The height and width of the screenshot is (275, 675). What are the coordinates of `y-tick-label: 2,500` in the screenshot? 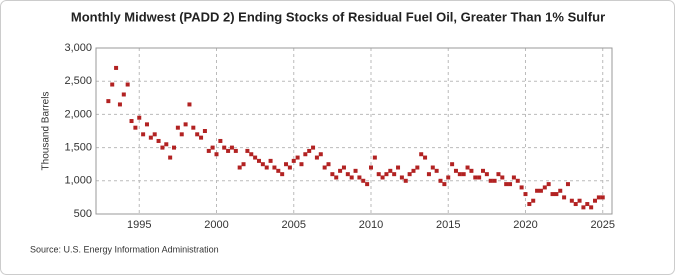 It's located at (78, 81).